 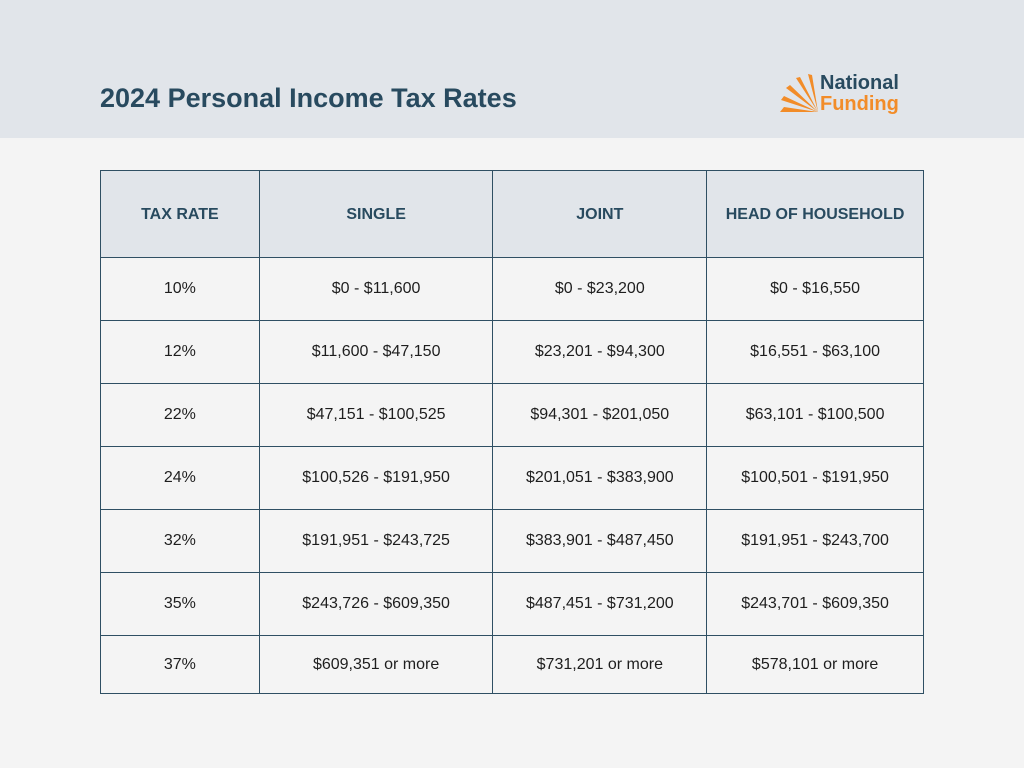 I want to click on table-cell: 24%, so click(x=180, y=478).